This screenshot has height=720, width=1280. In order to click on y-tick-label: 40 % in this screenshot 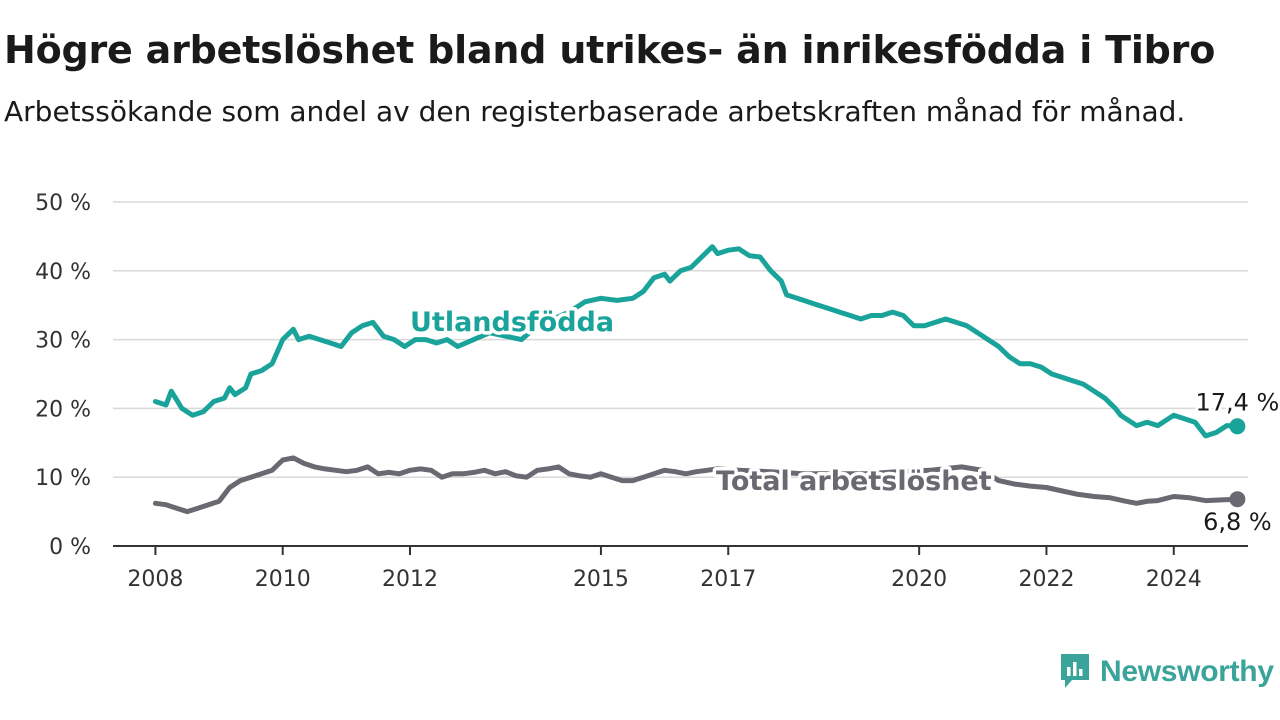, I will do `click(63, 272)`.